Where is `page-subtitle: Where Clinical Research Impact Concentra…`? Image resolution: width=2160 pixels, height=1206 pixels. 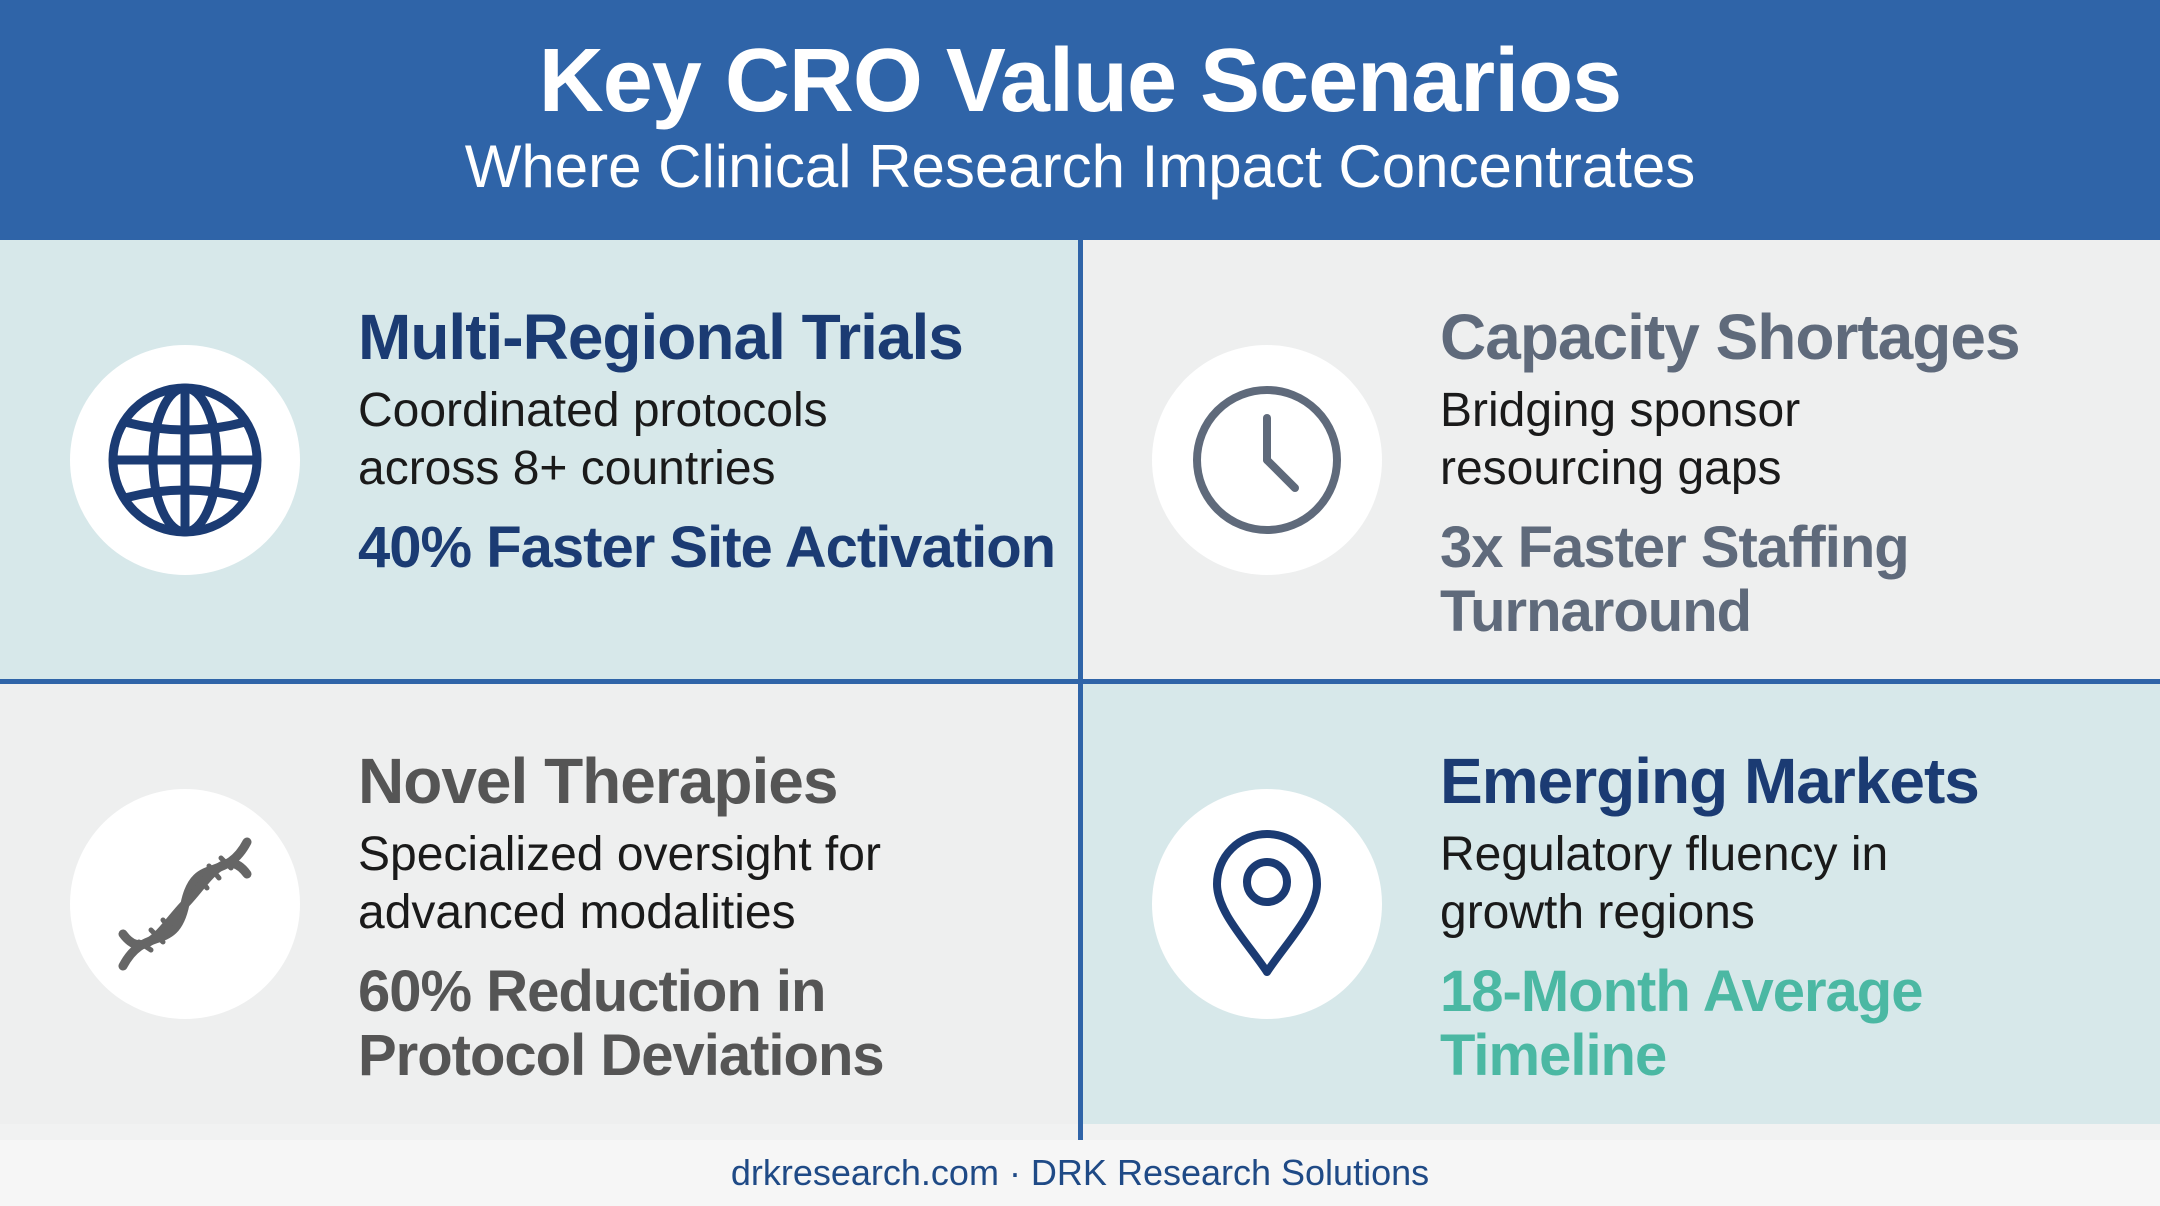 page-subtitle: Where Clinical Research Impact Concentra… is located at coordinates (1080, 166).